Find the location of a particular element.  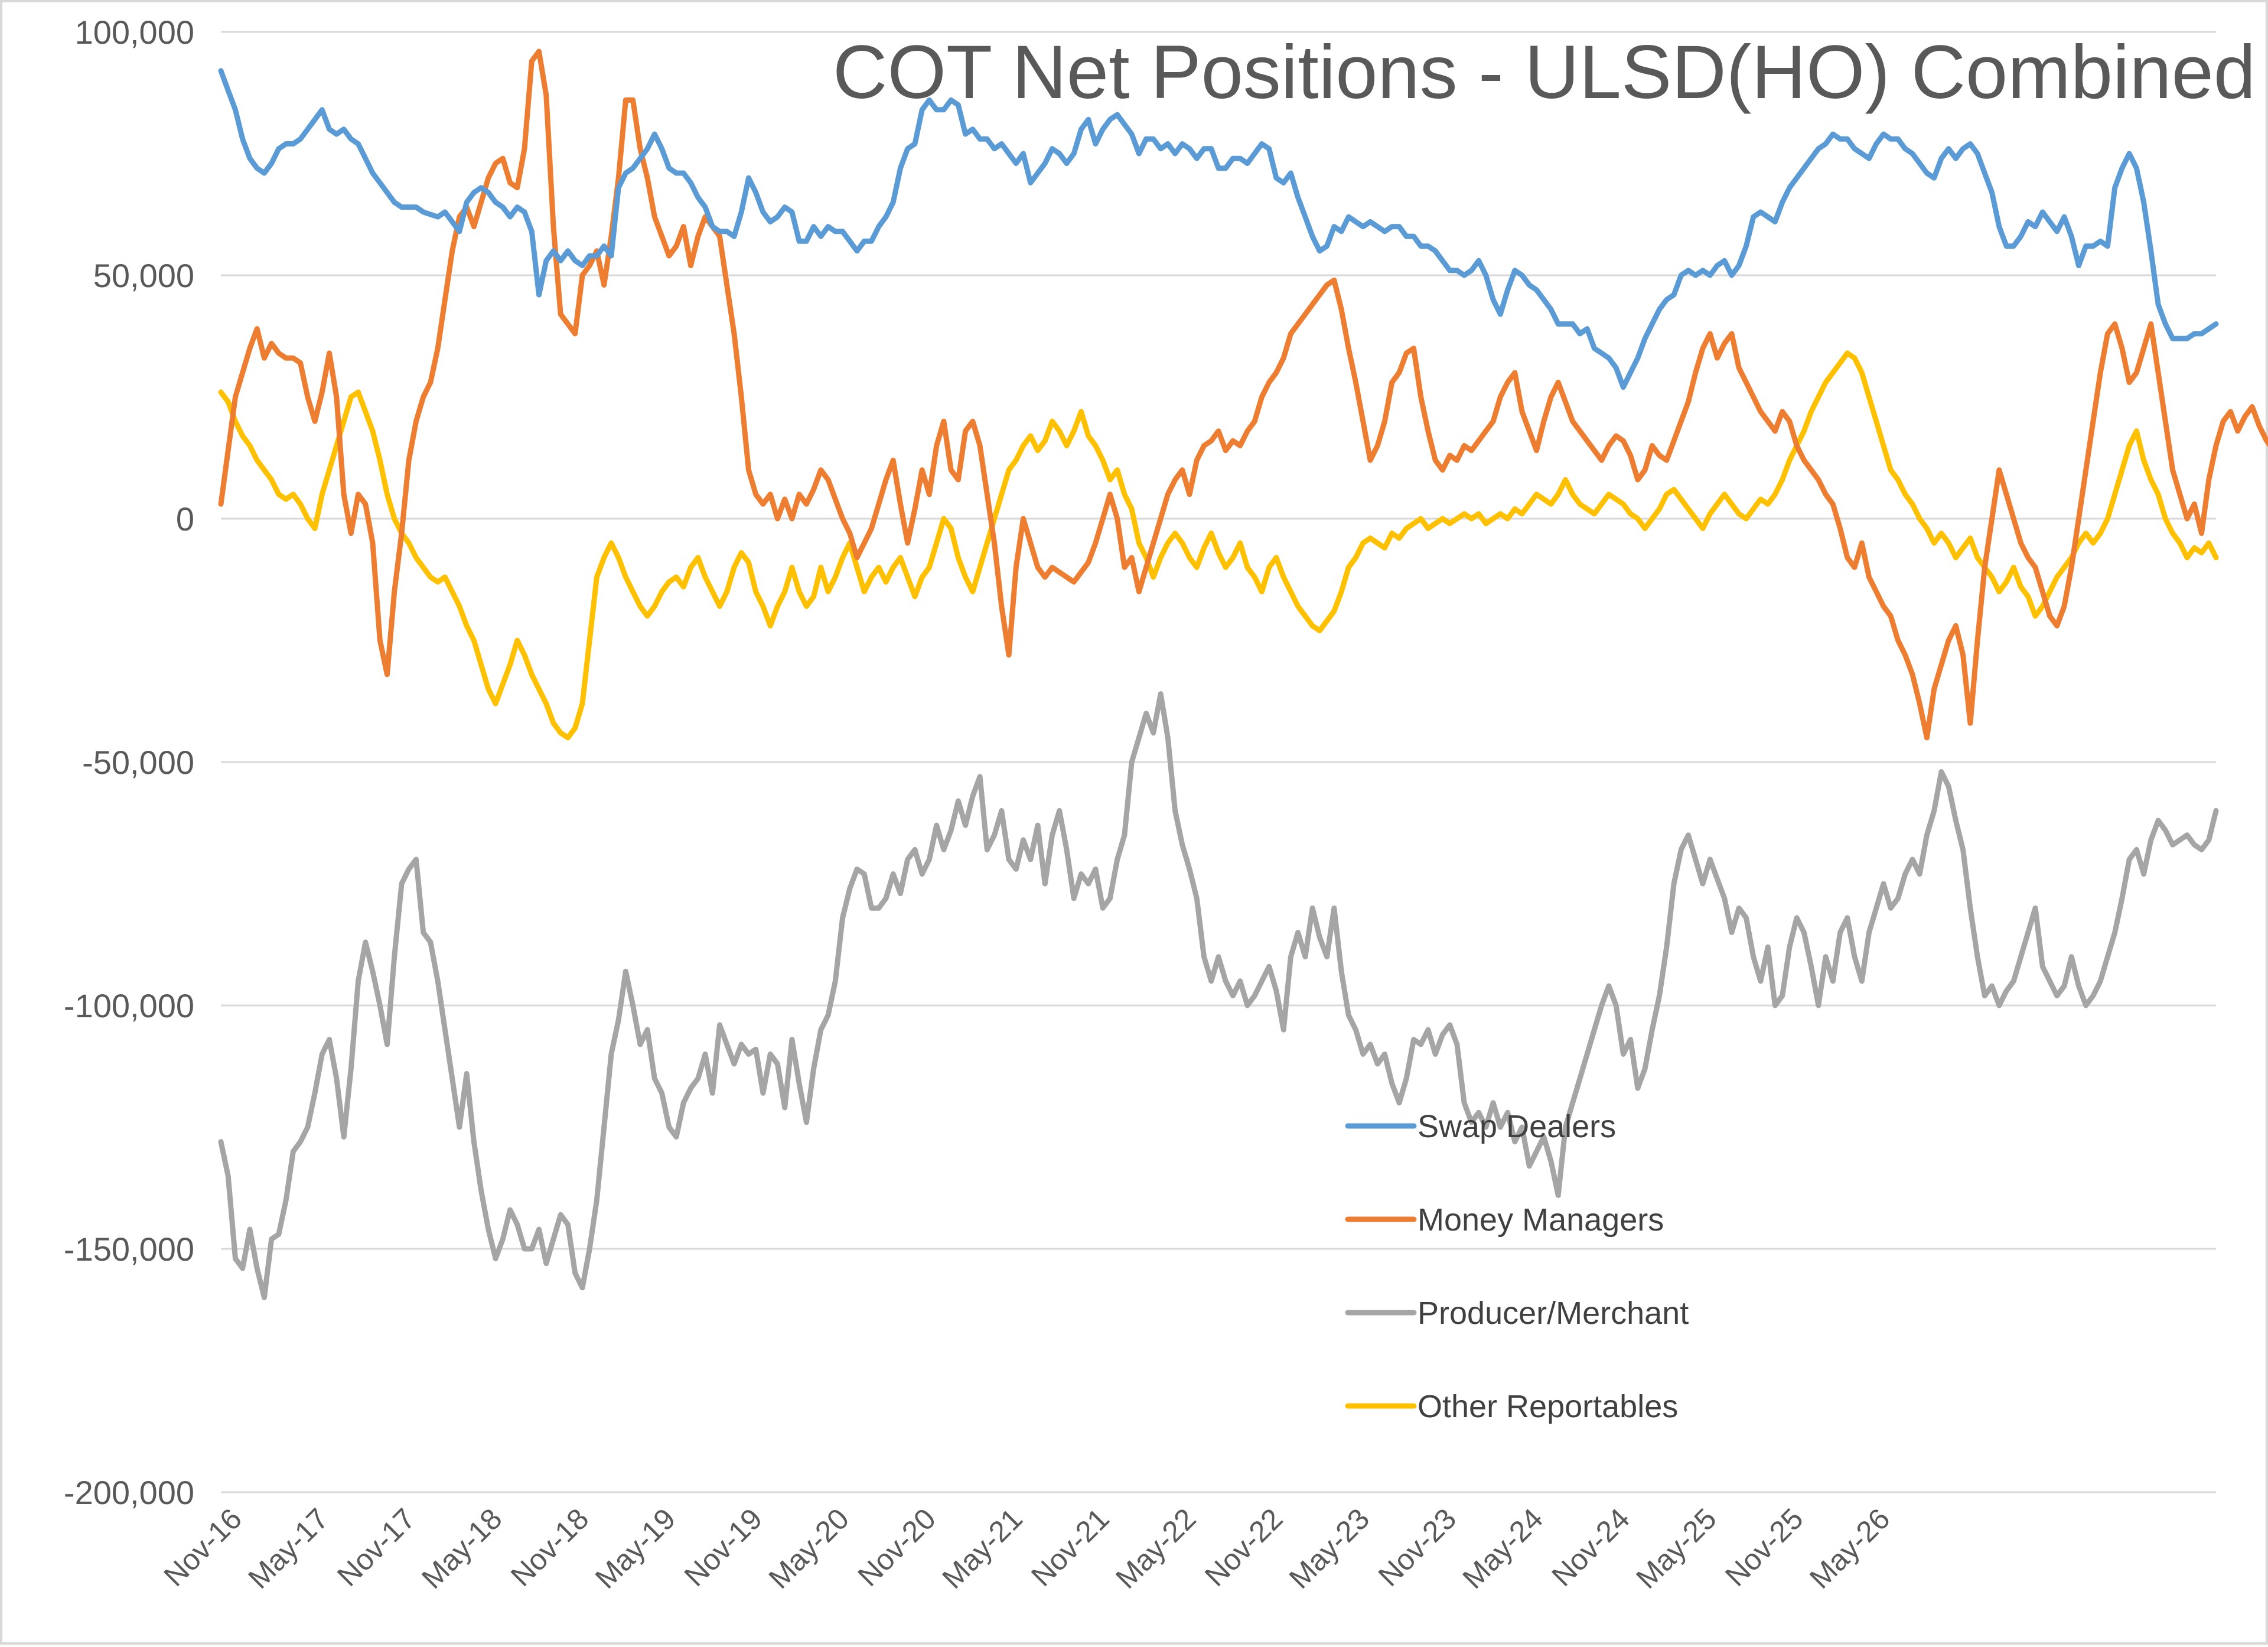

x-tick-label: Nov-24 is located at coordinates (1590, 1547).